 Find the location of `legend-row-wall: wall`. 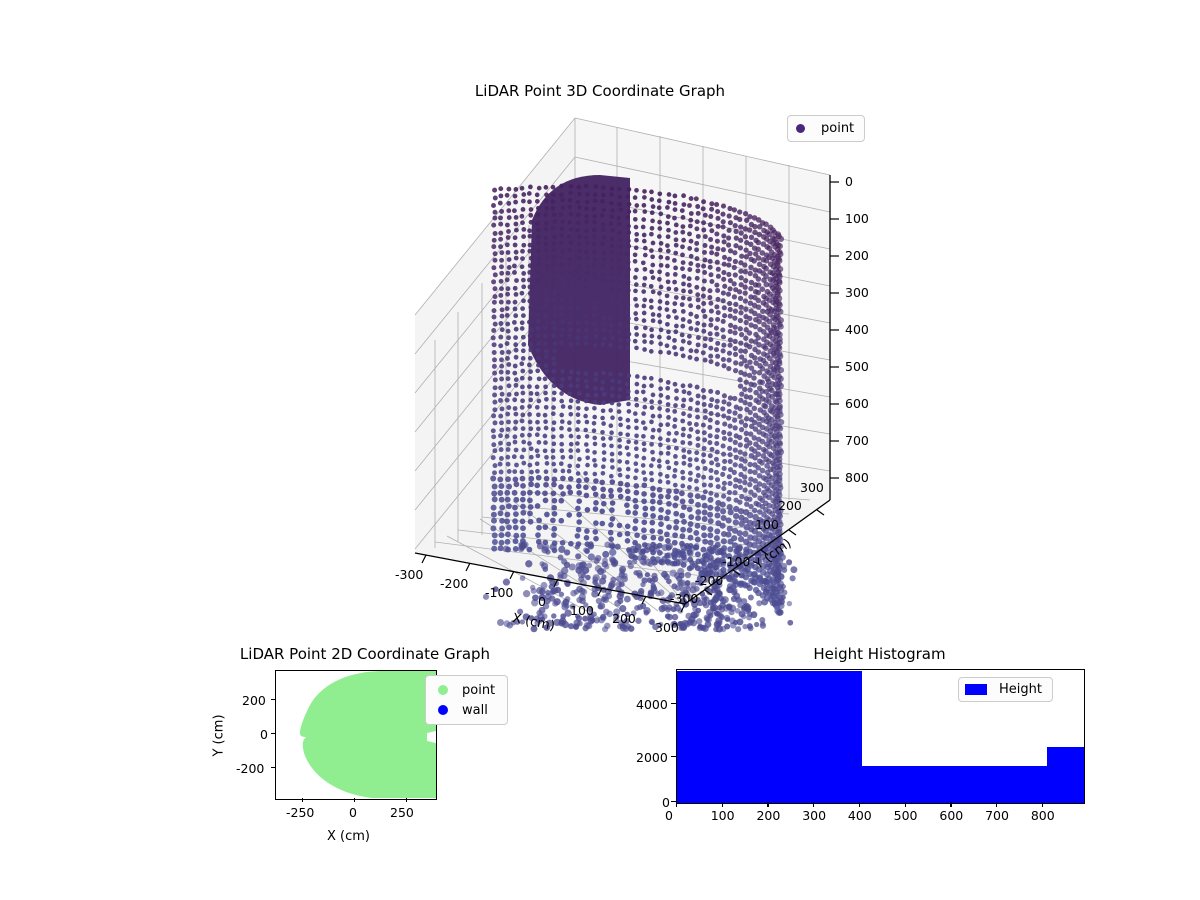

legend-row-wall: wall is located at coordinates (463, 710).